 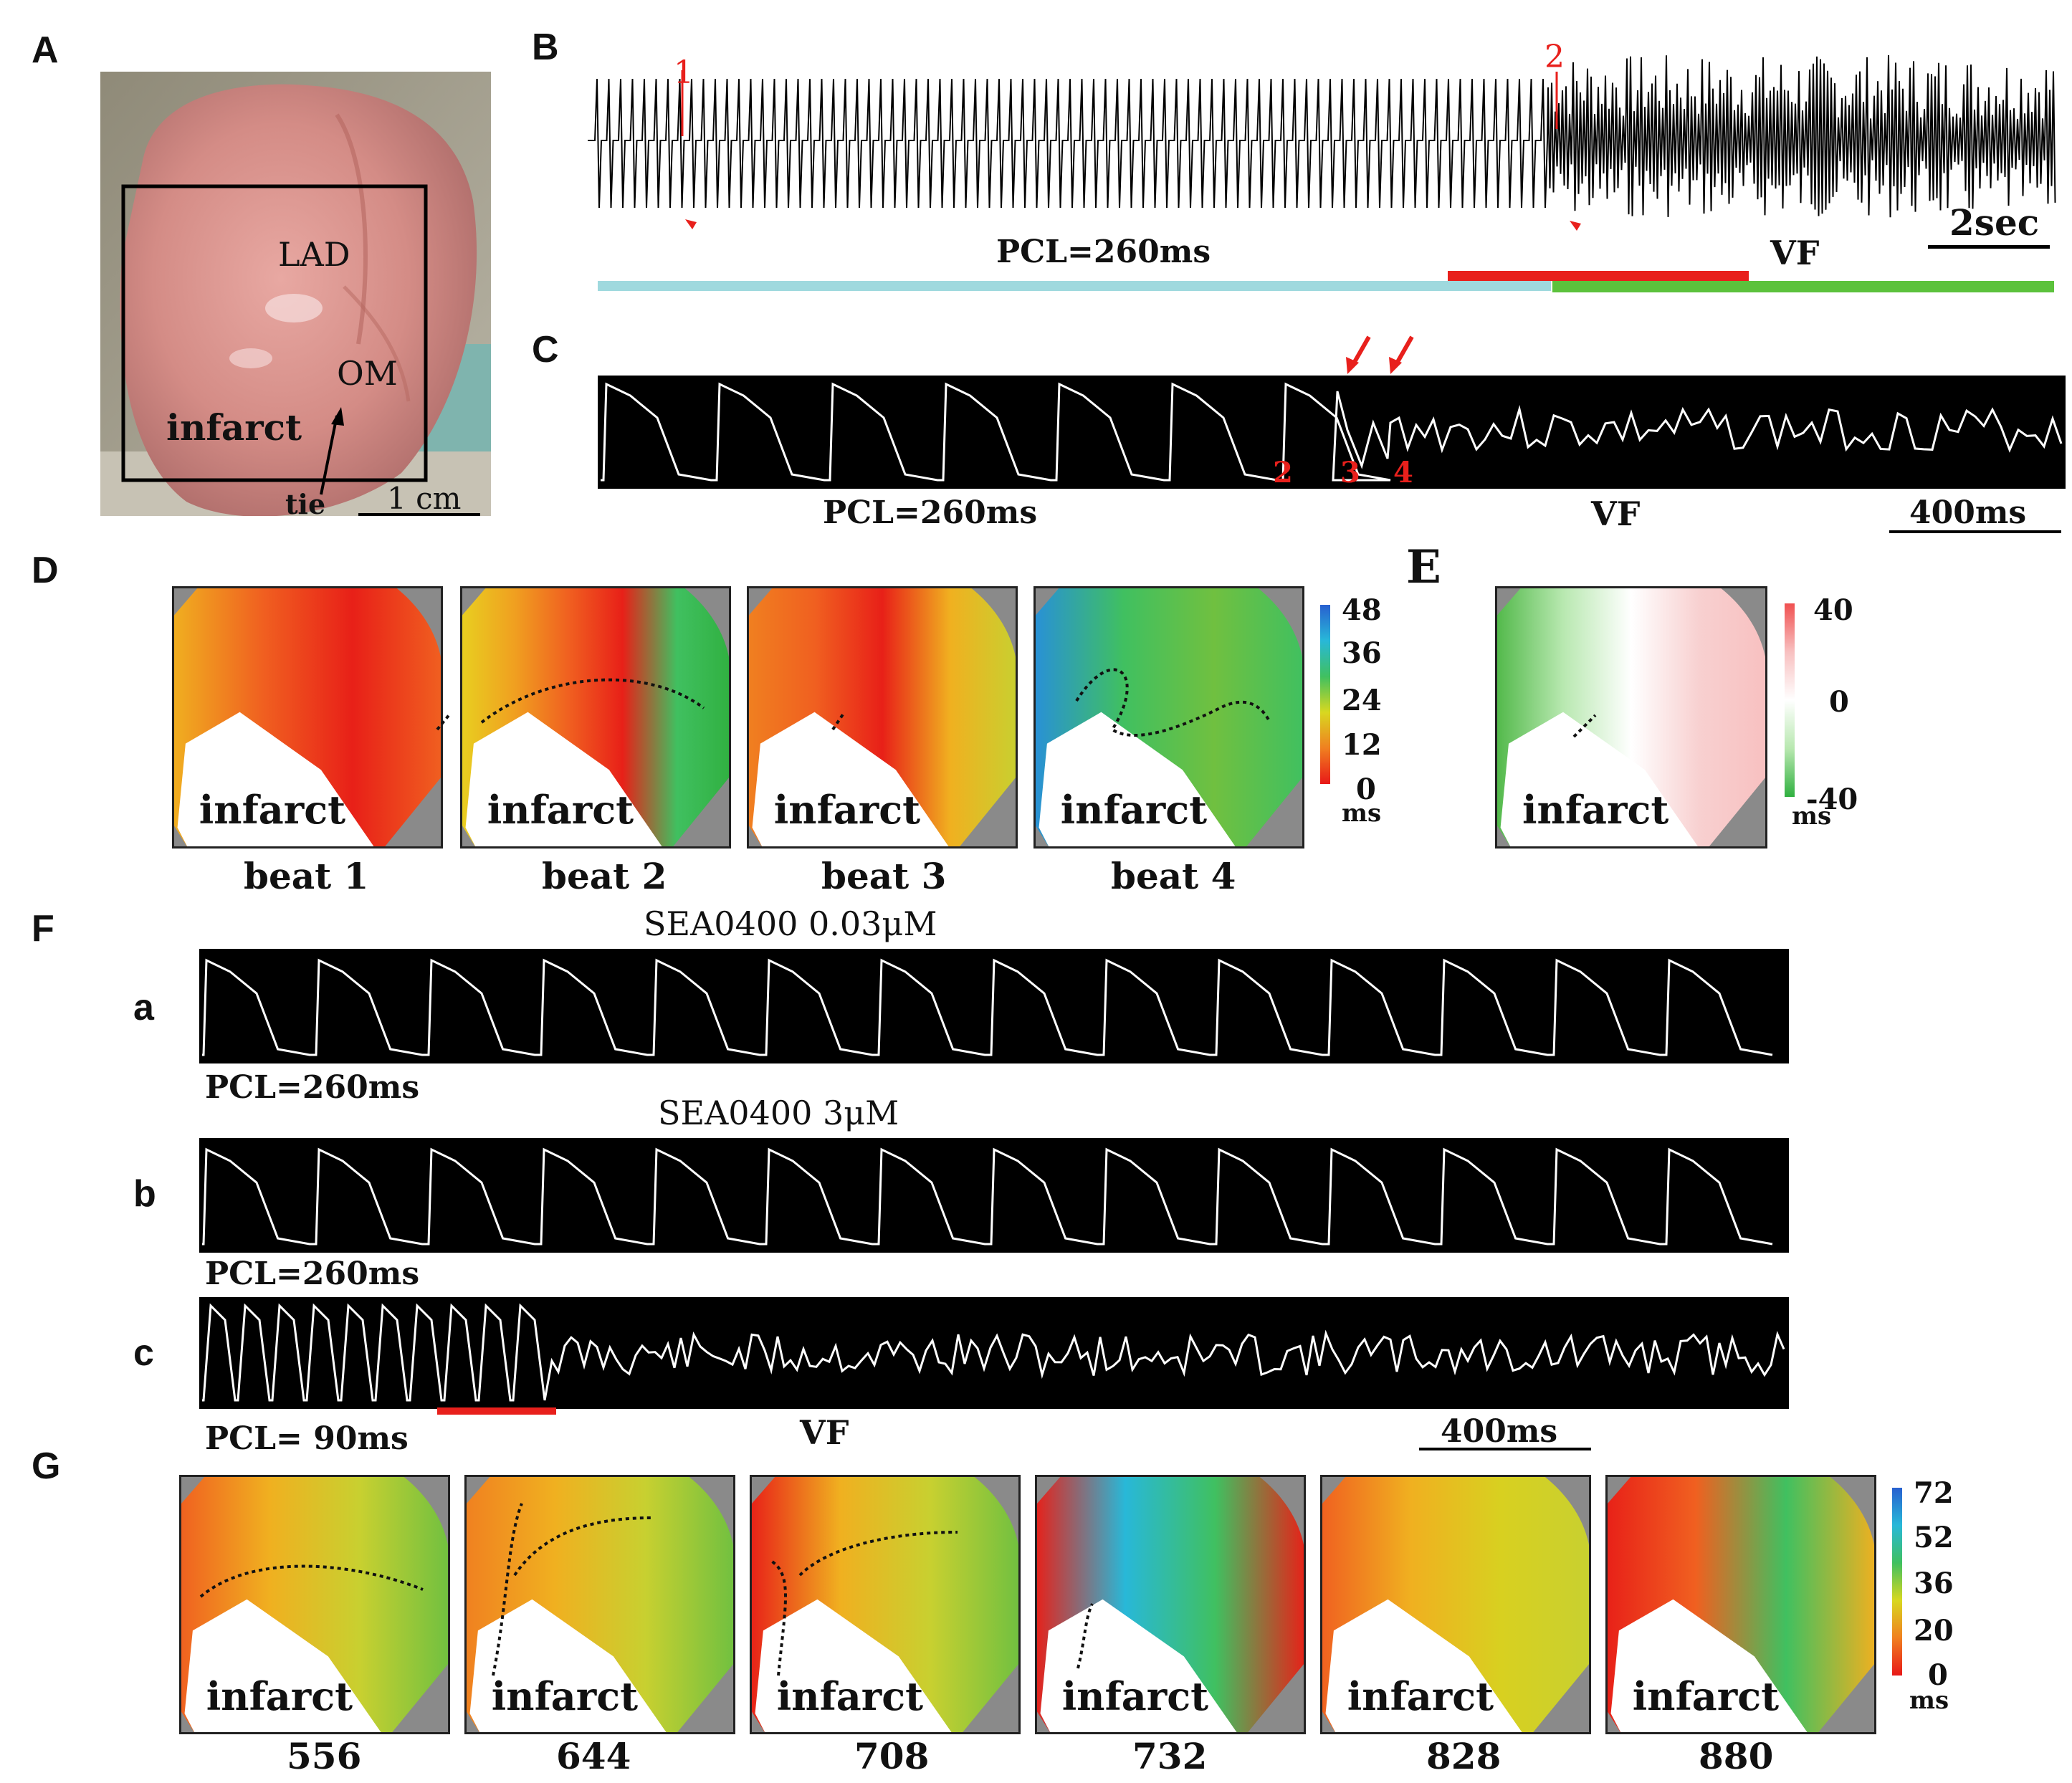 I want to click on tie-label: tie, so click(x=305, y=502).